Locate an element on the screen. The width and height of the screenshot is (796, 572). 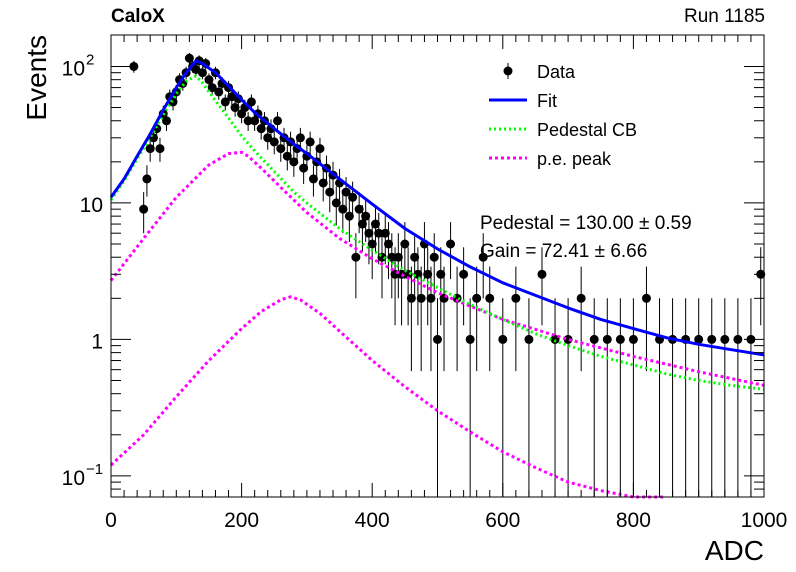
fit-result-text: Gain = 72.41 ± 6.66 is located at coordinates (563, 251).